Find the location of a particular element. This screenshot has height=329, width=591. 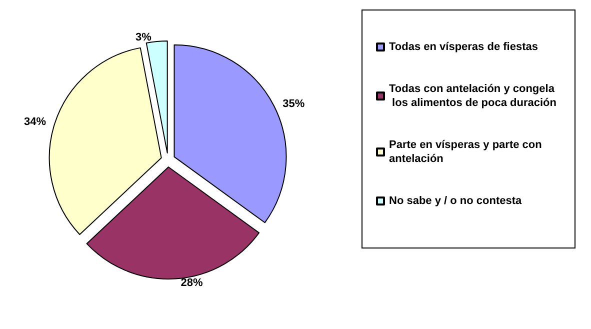

data-label: 3% is located at coordinates (144, 38).